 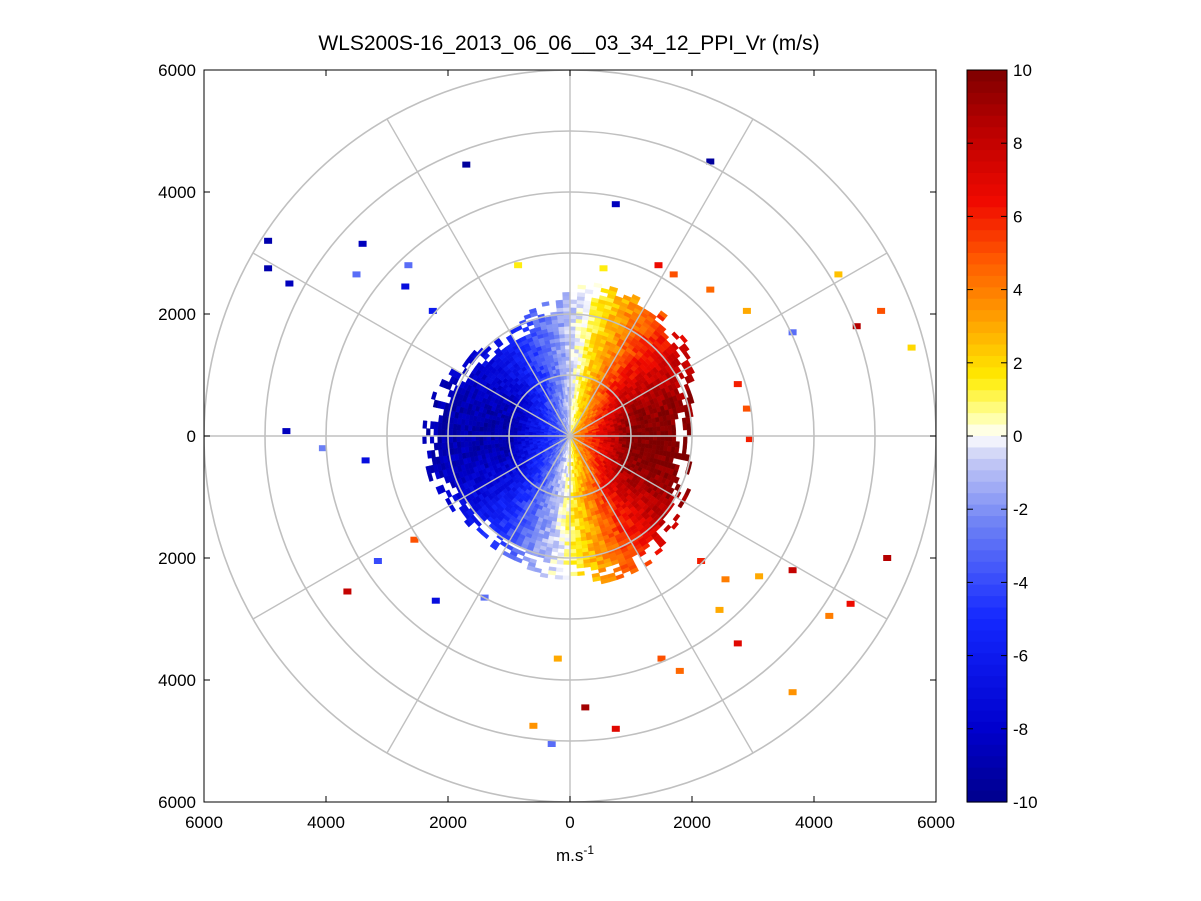 I want to click on colorbar-tick-label: 2, so click(x=1017, y=363).